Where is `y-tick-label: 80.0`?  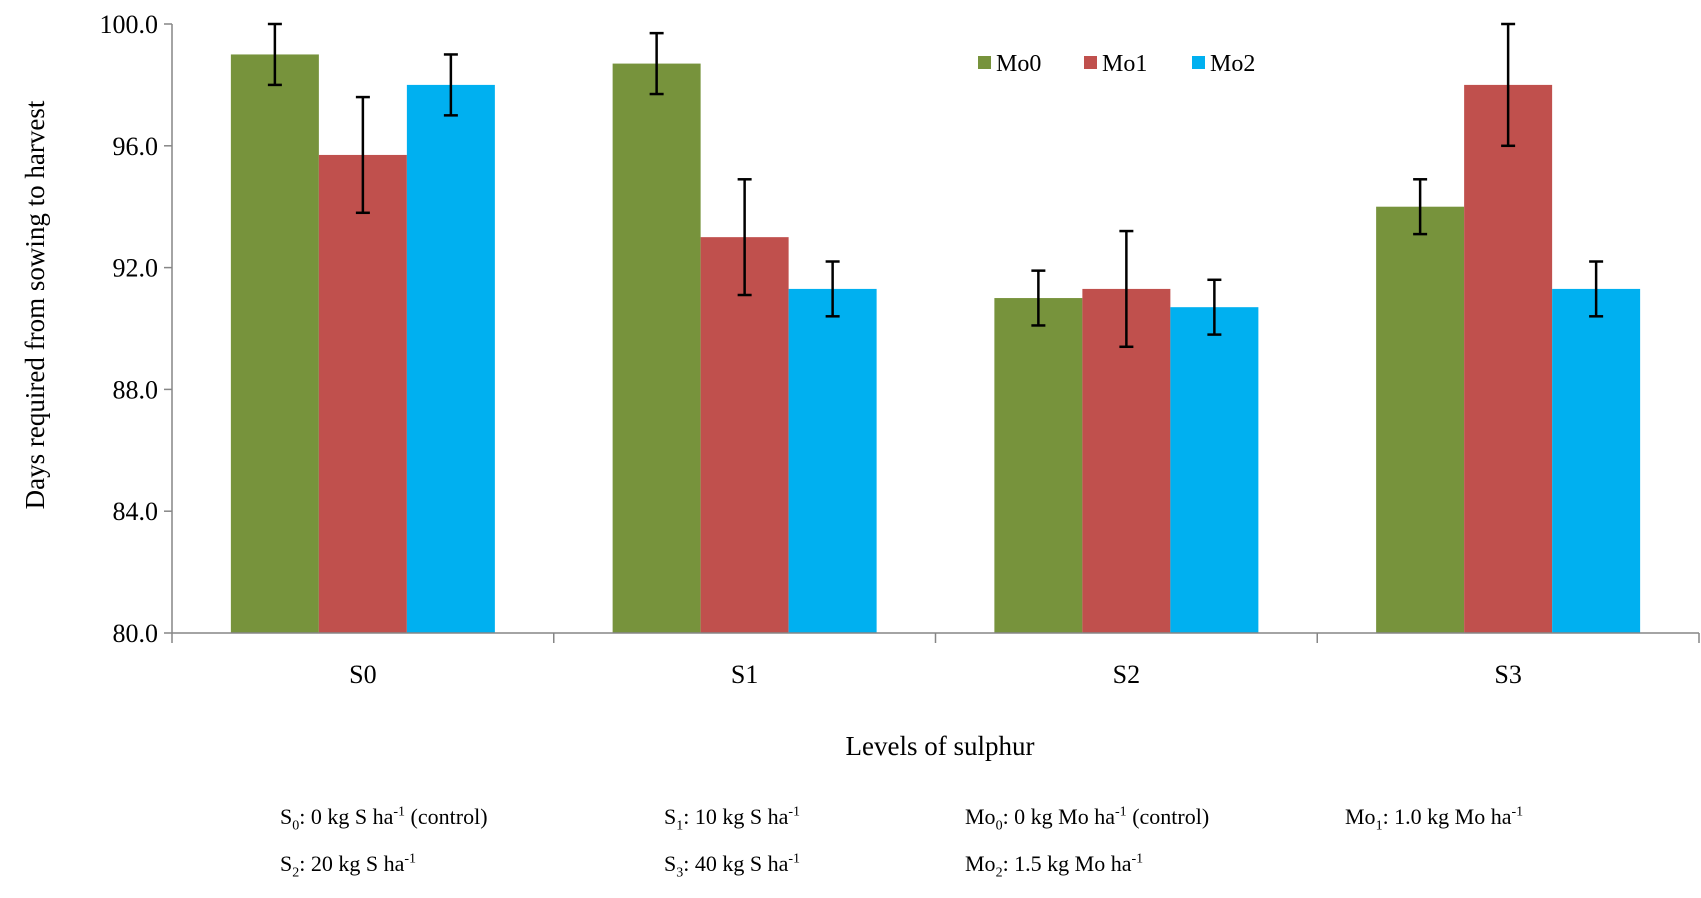 y-tick-label: 80.0 is located at coordinates (136, 633).